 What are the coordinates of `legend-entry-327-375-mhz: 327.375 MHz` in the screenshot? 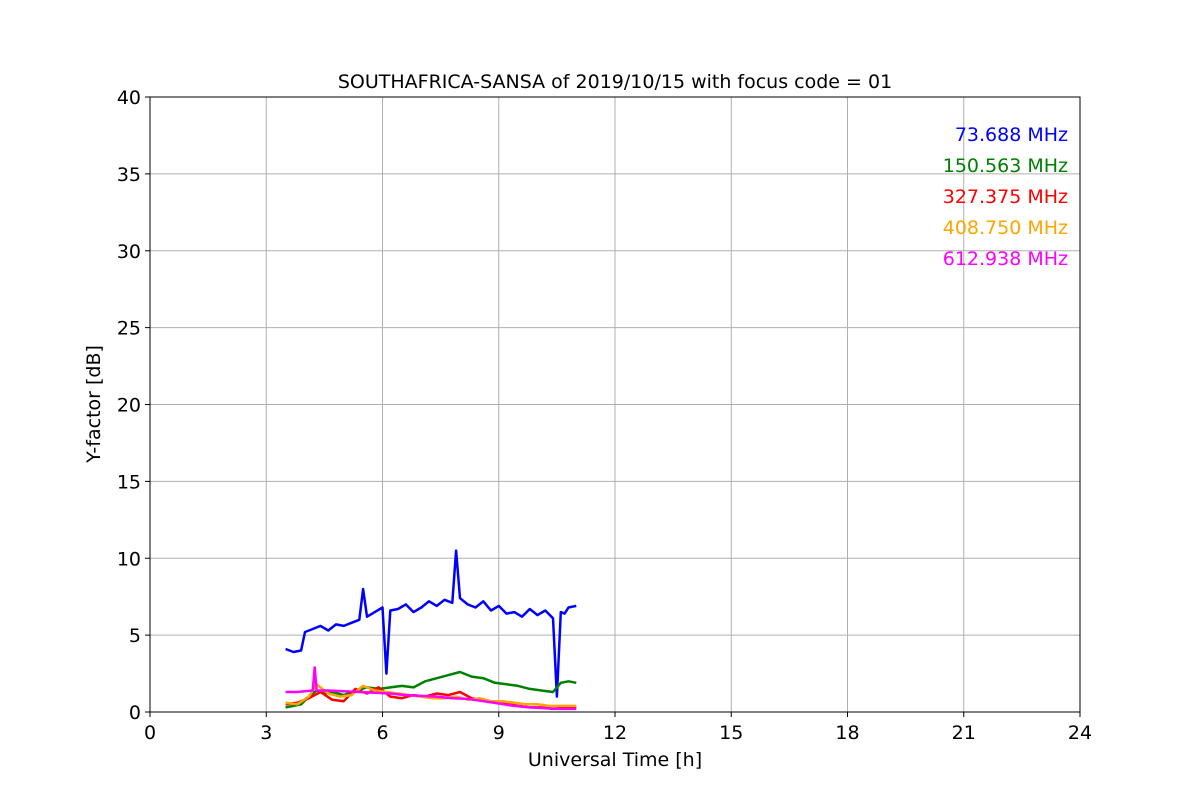 It's located at (1005, 197).